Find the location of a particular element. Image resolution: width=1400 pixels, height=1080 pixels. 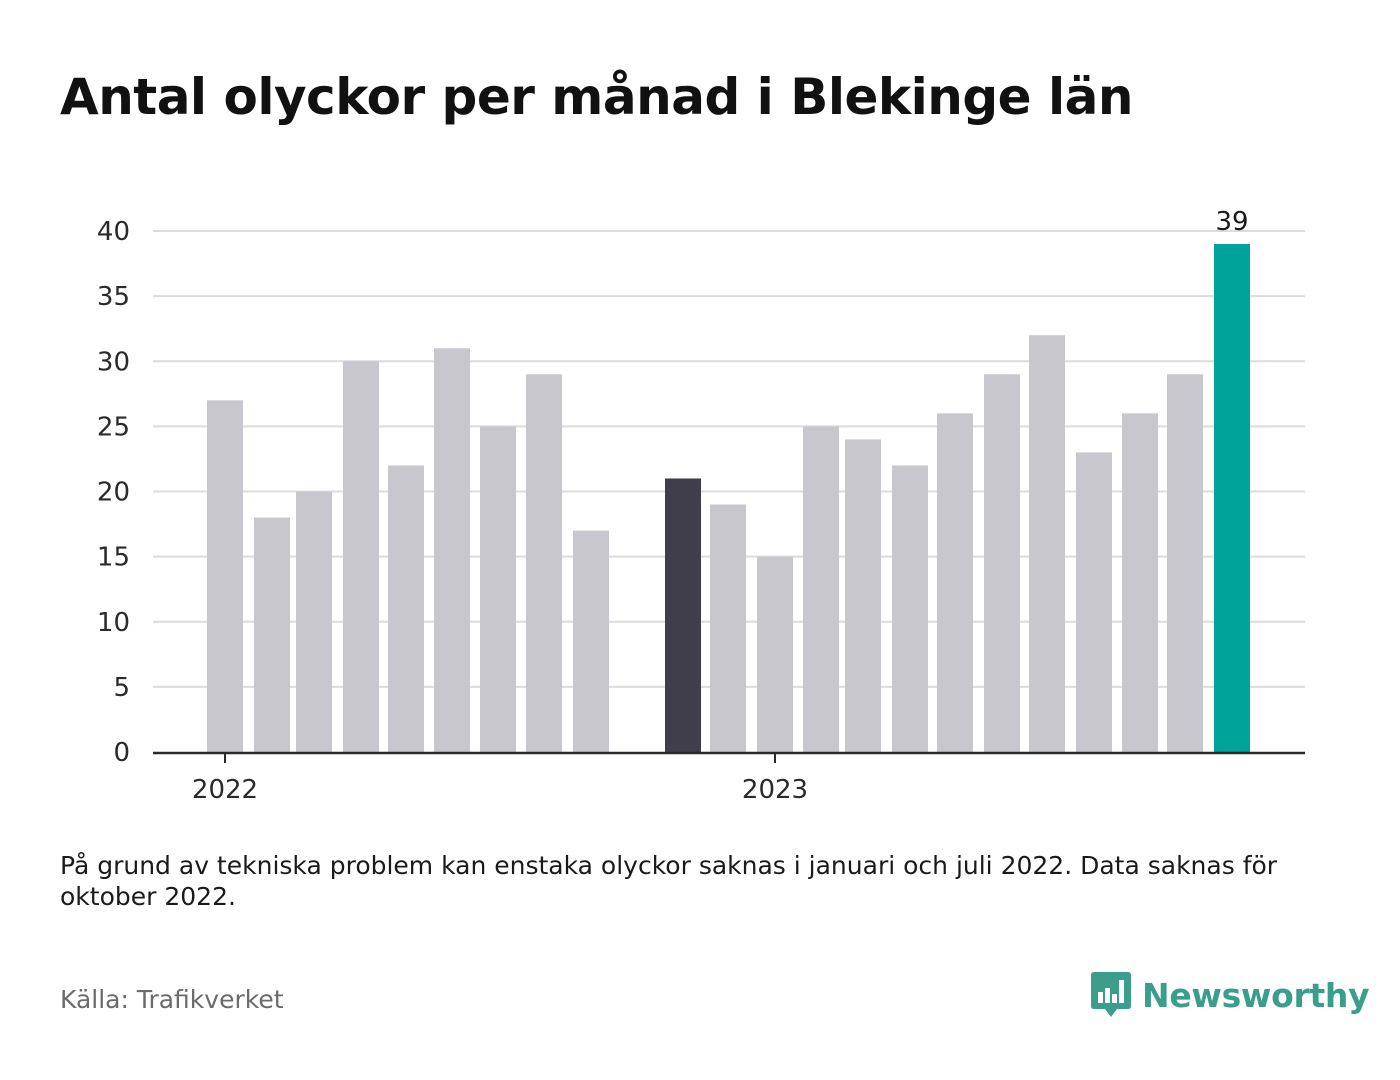

y-tick-label: 15 is located at coordinates (113, 558).